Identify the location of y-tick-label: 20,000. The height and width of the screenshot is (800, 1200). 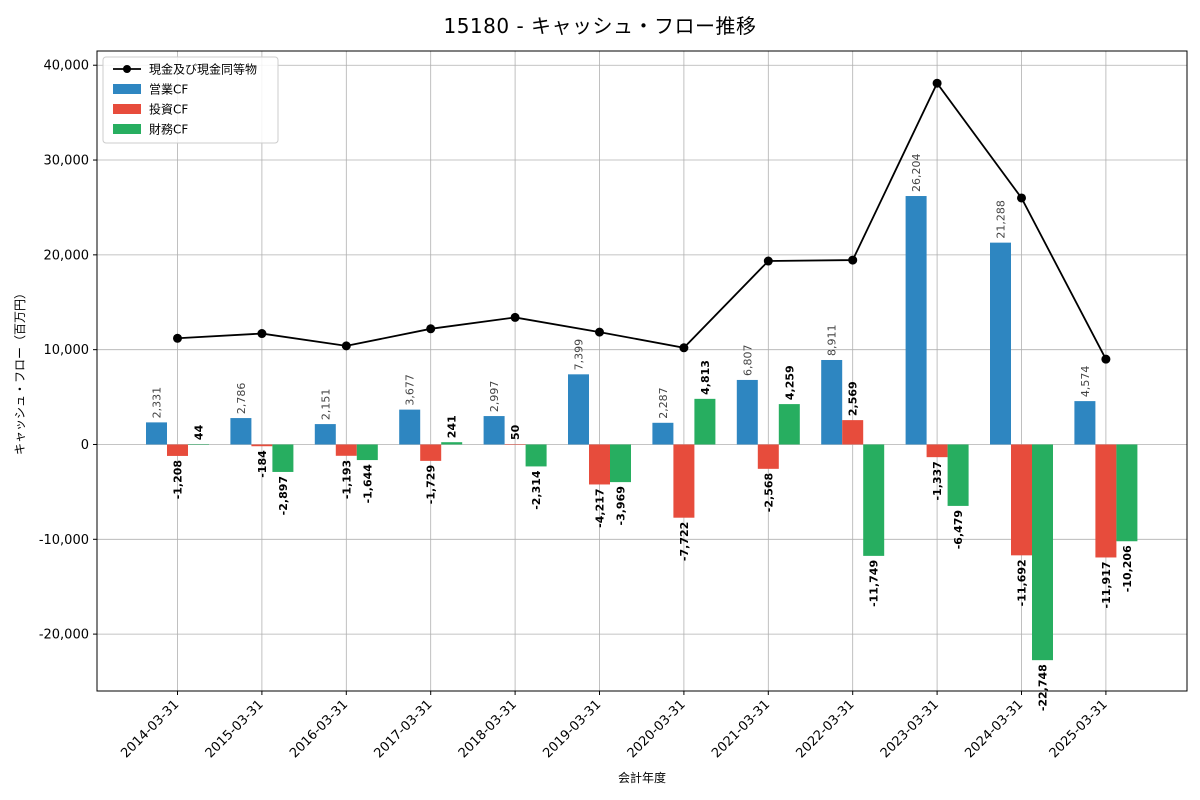
(67, 255).